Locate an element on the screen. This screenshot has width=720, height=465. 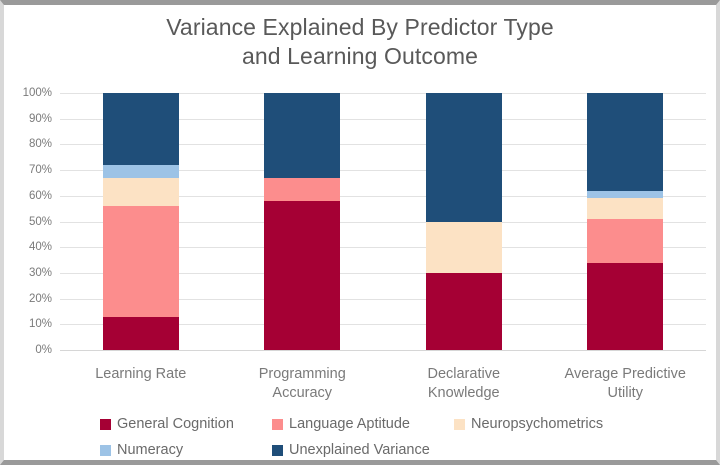
legend-item: Neuropsychometrics is located at coordinates (554, 424).